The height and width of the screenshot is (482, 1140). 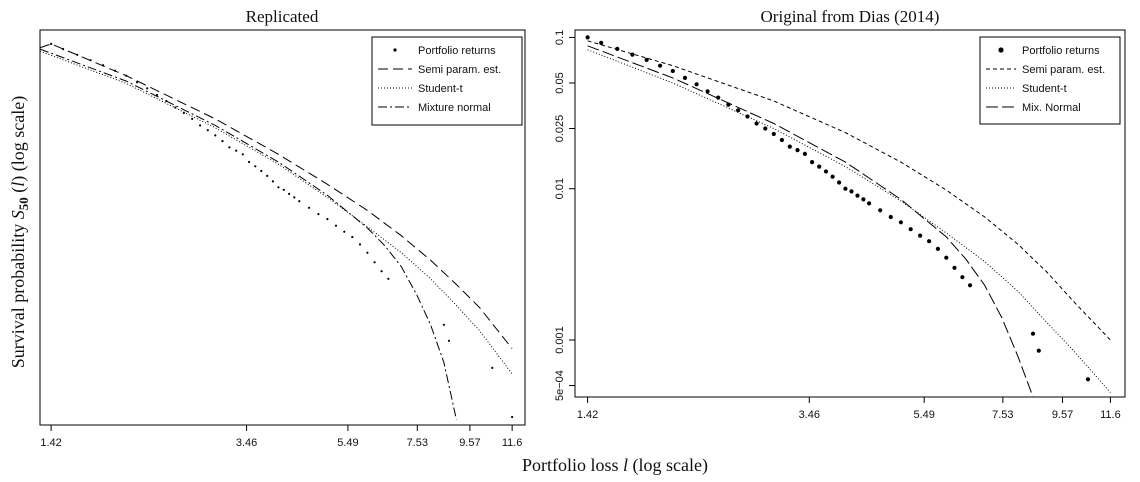 I want to click on y-axis-label-prefix: Survival probability, so click(x=18, y=293).